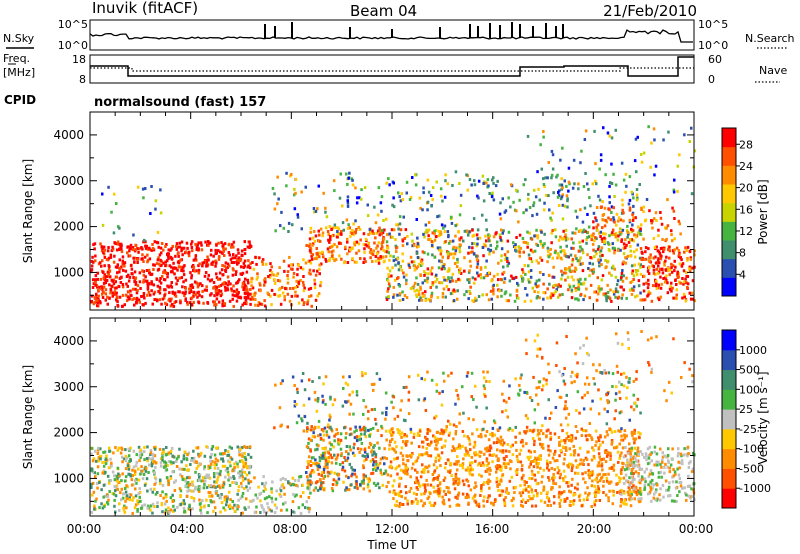  I want to click on nsky-tick-bottom: 10^0, so click(73, 45).